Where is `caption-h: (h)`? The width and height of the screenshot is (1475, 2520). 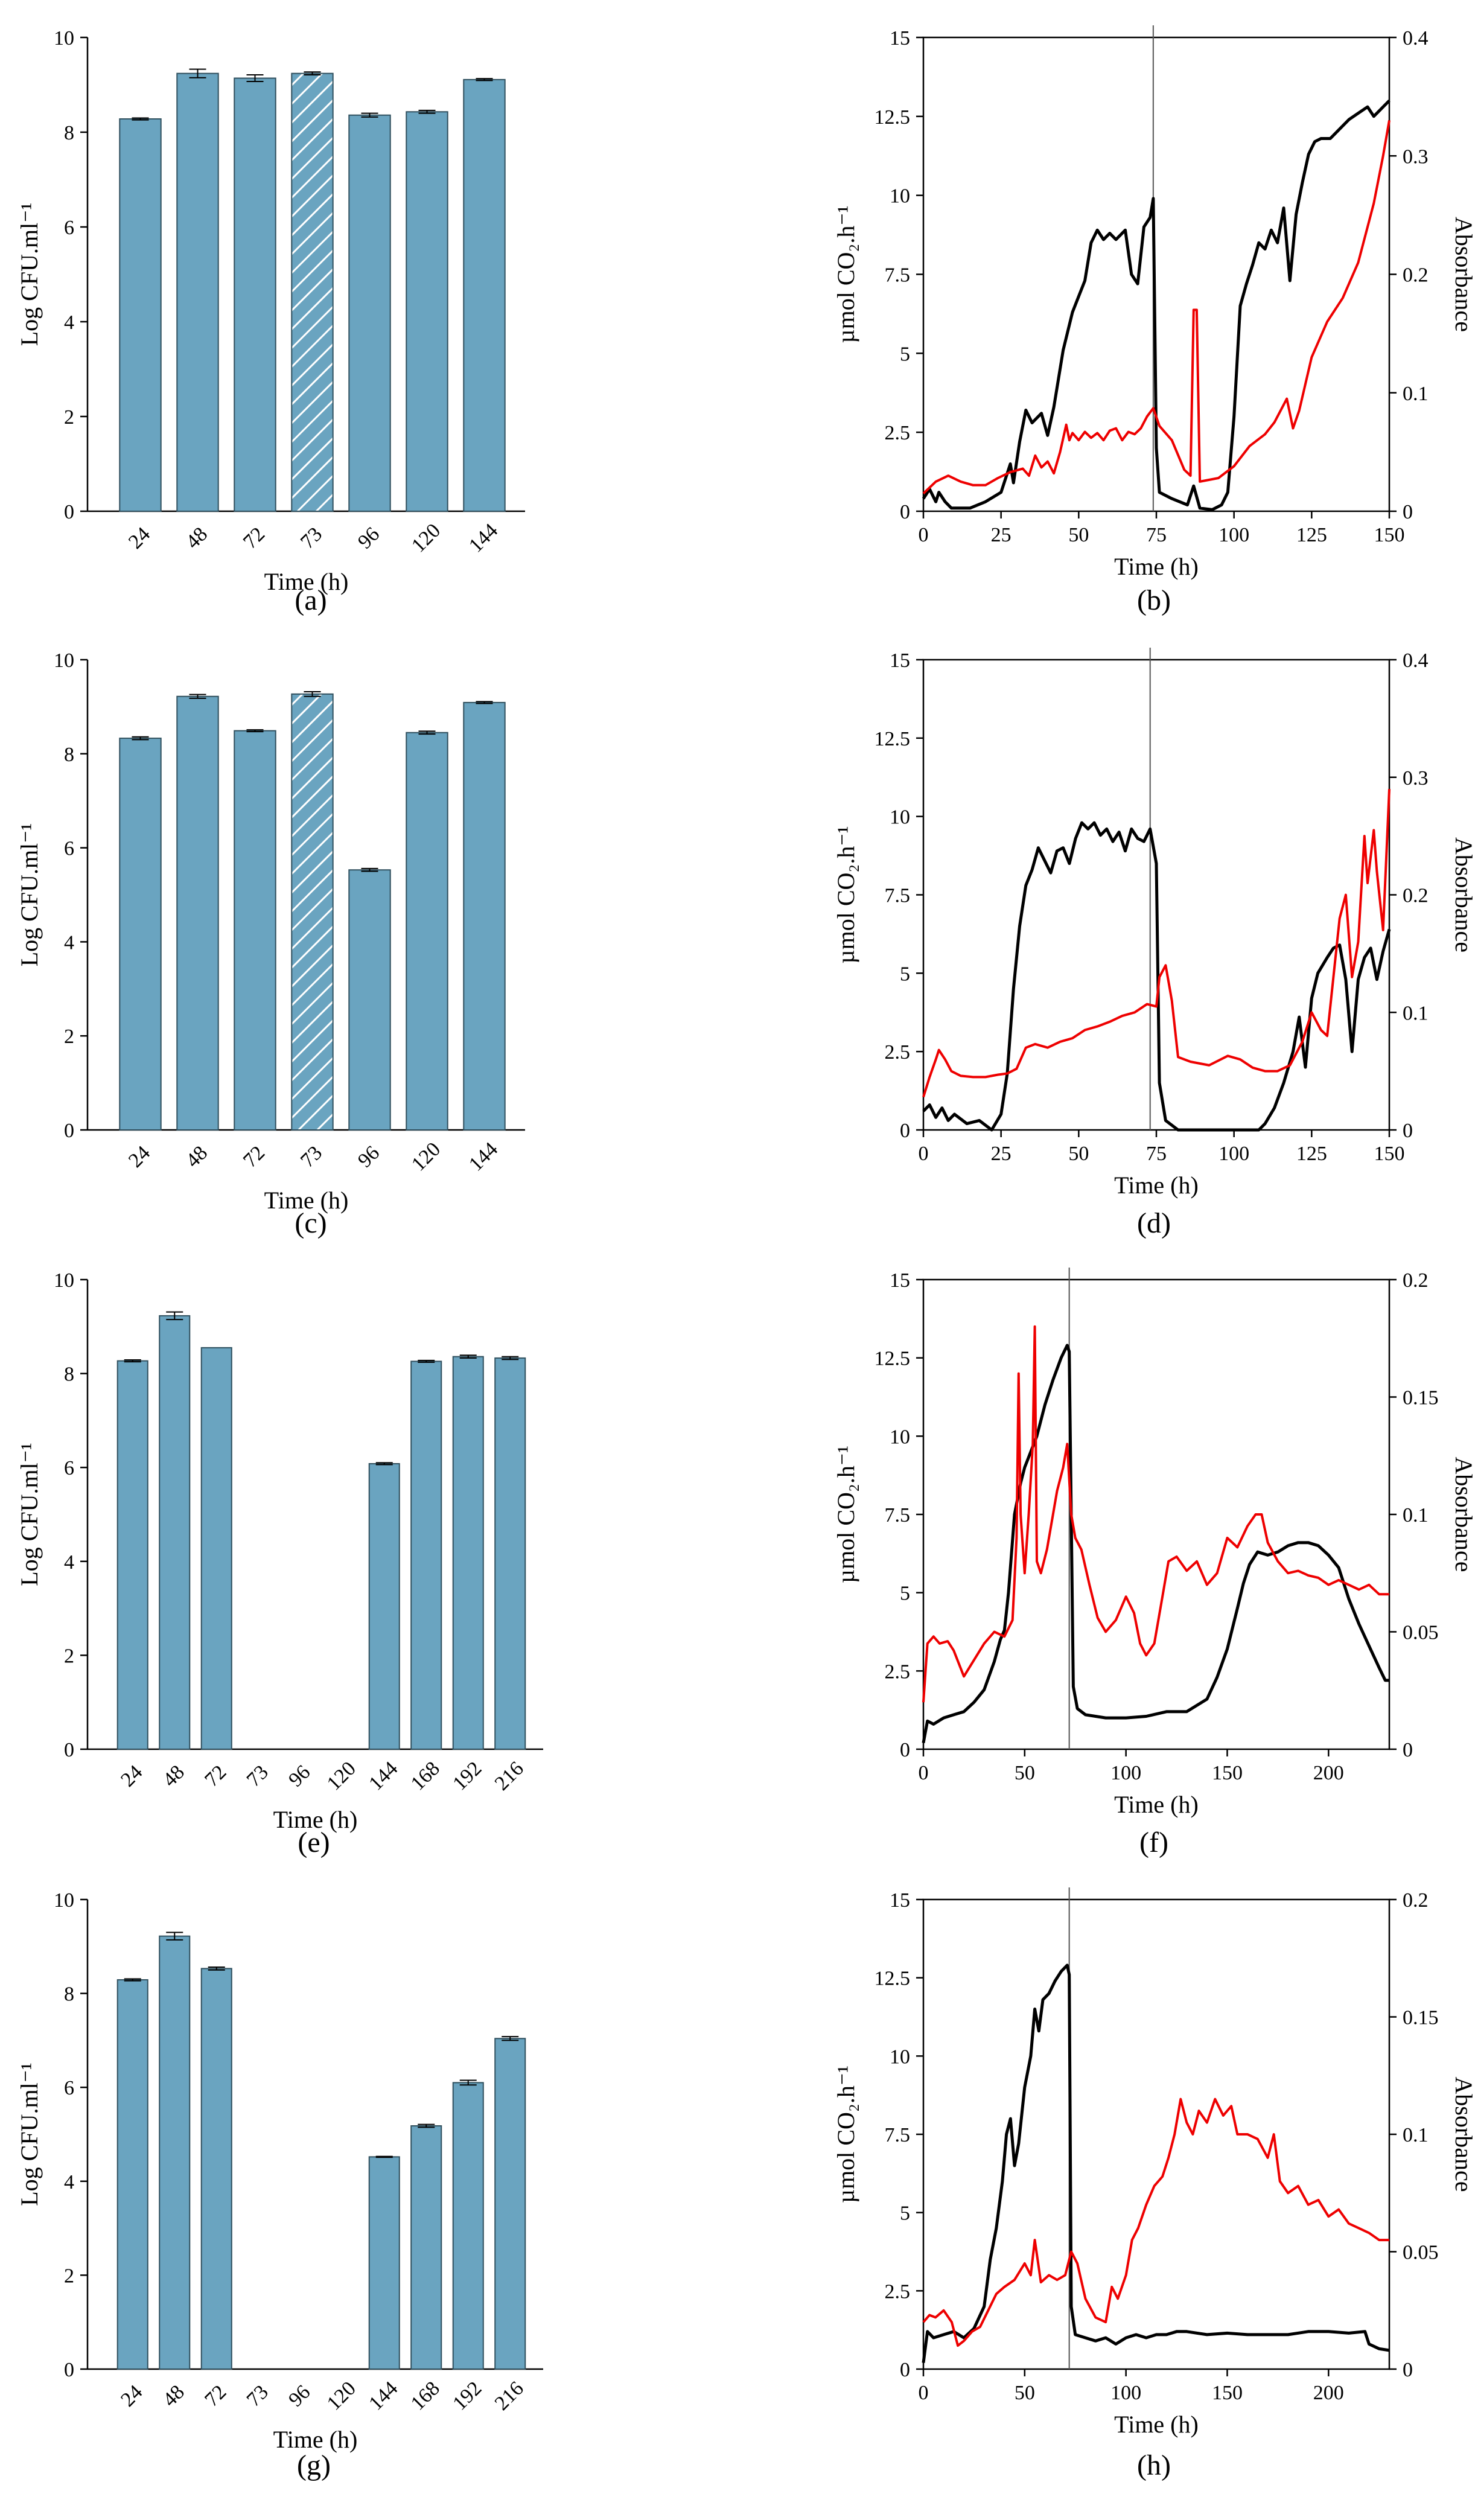 caption-h: (h) is located at coordinates (1154, 2465).